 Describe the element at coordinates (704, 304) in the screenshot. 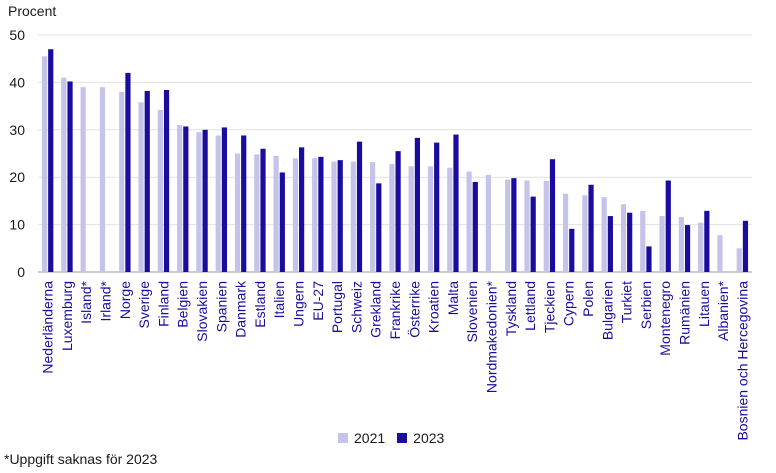

I see `x-tick-label: Litauen` at that location.